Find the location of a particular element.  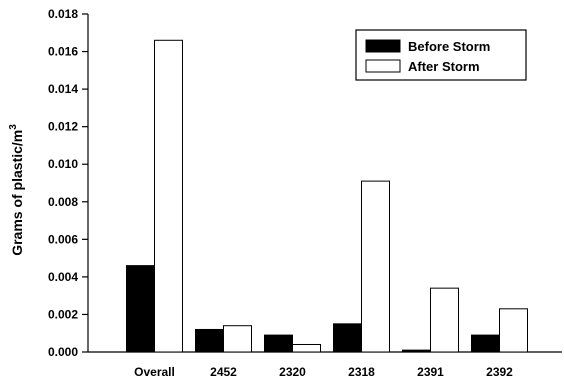

legend-swatch-before-storm is located at coordinates (383, 46).